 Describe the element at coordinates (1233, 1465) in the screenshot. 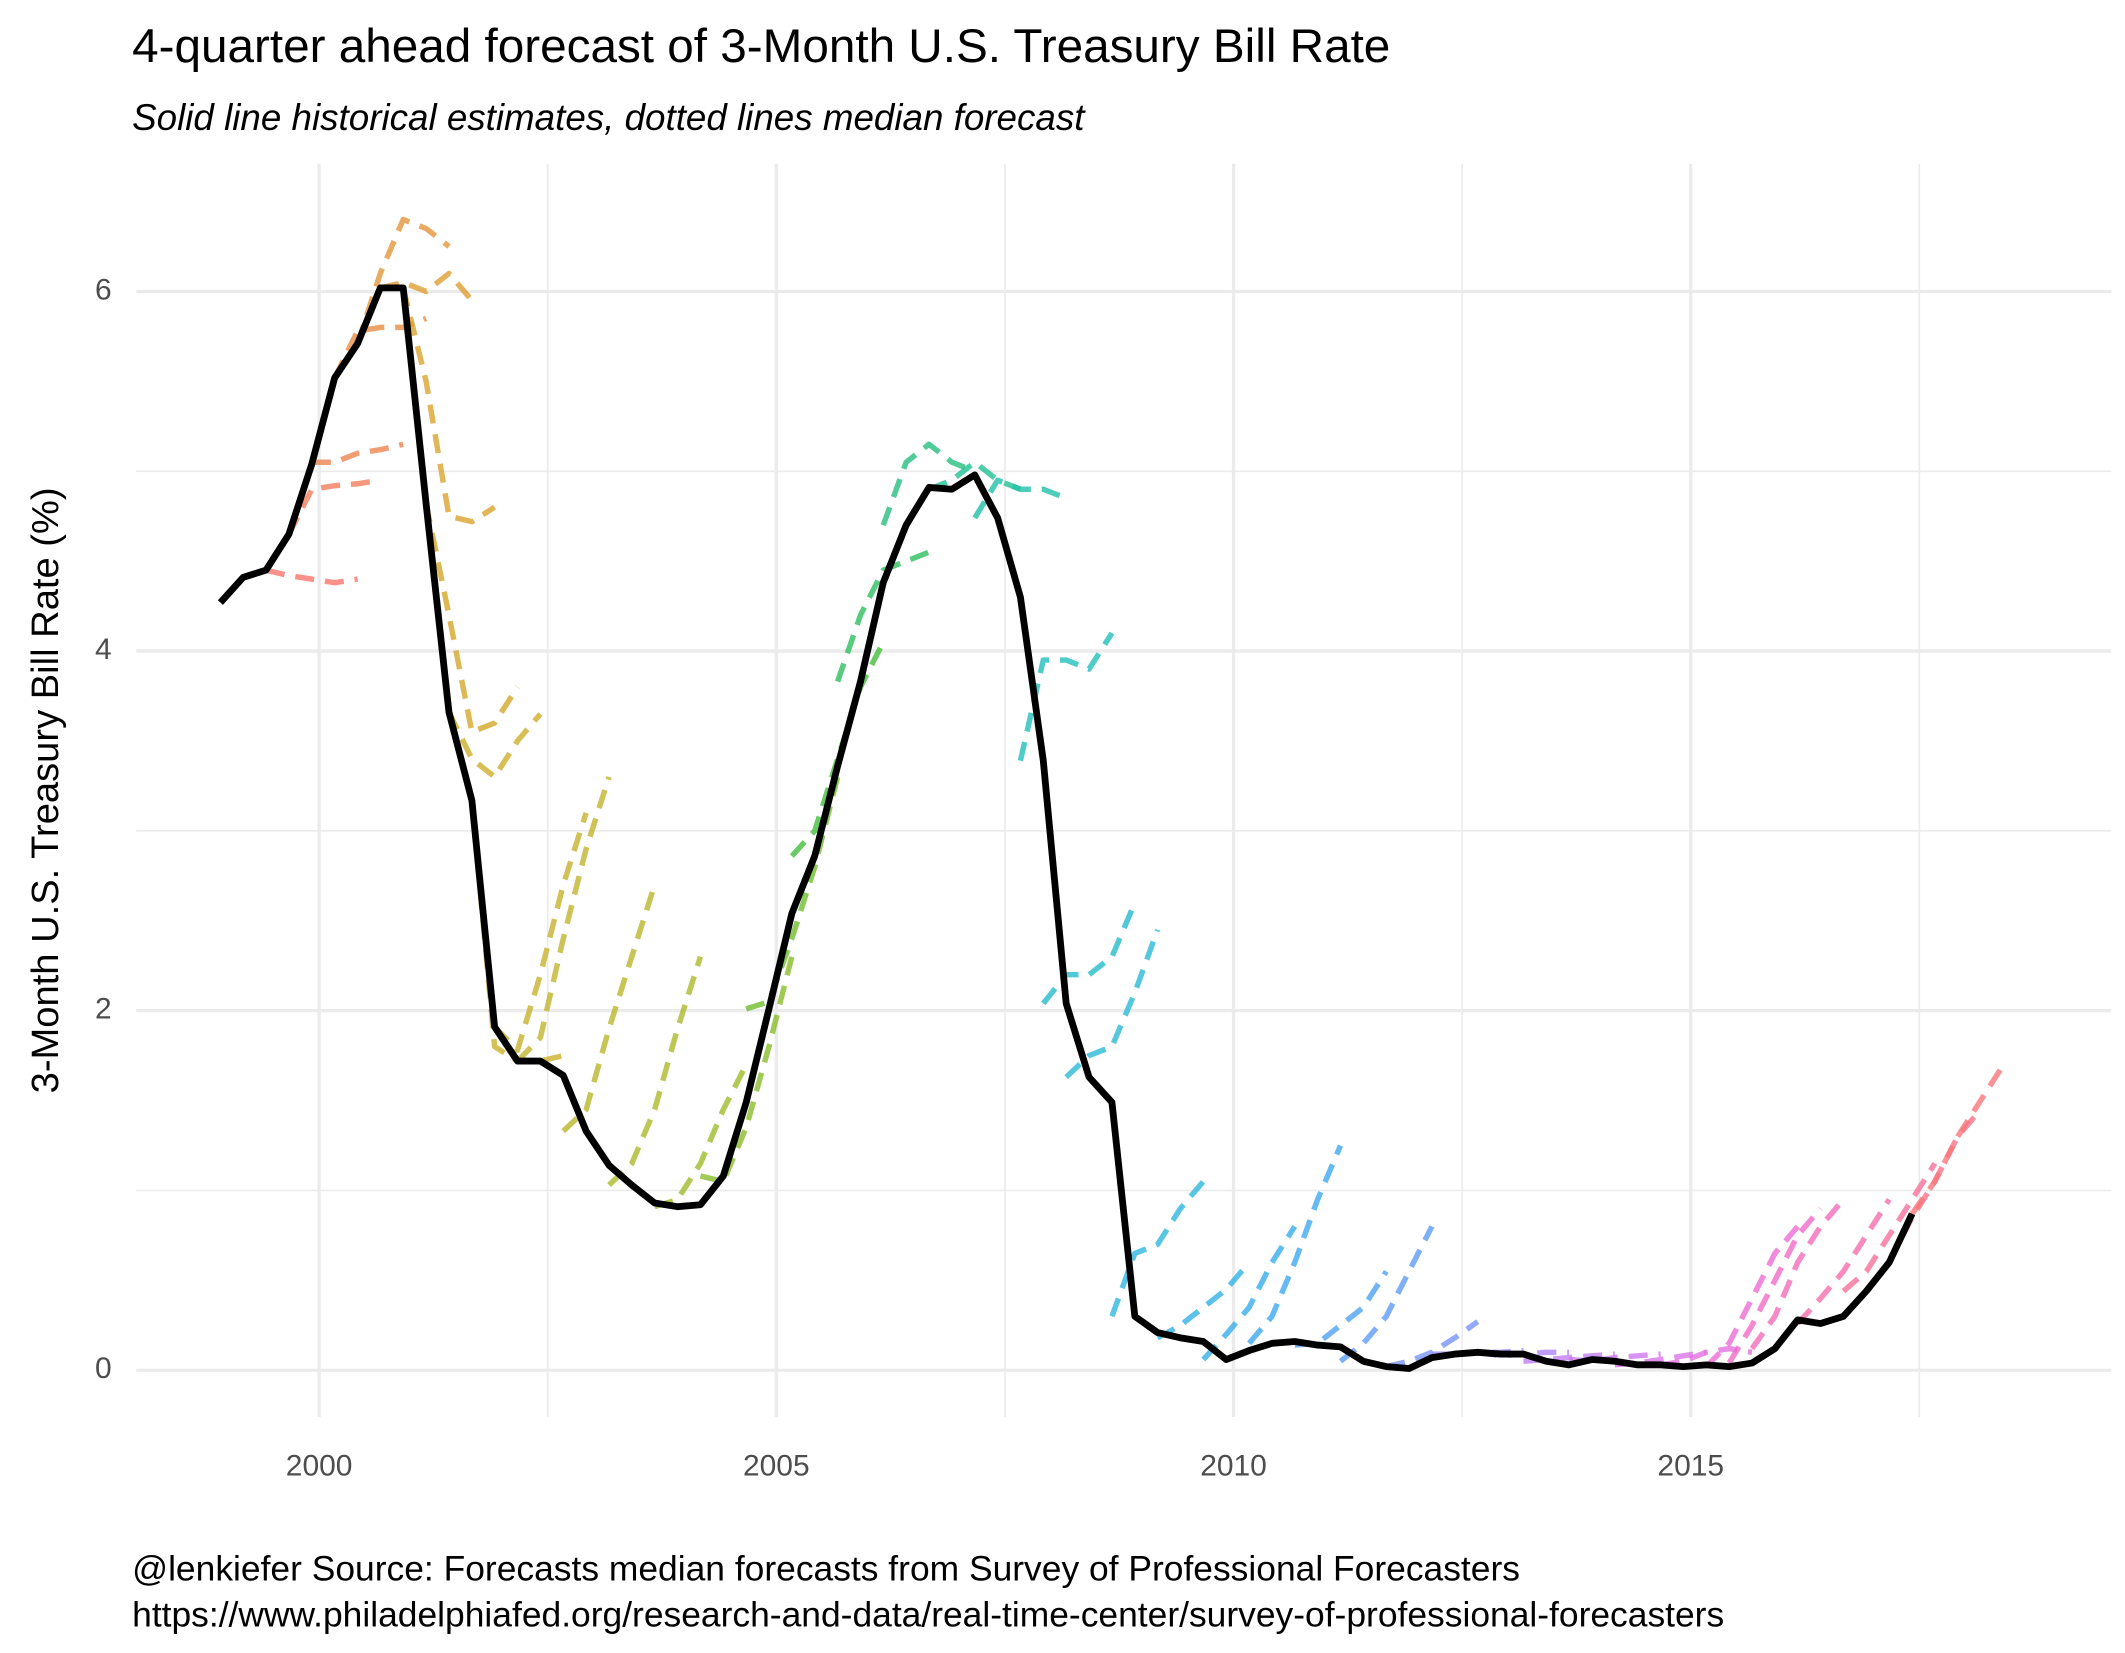

I see `x-tick-label: 2010` at that location.